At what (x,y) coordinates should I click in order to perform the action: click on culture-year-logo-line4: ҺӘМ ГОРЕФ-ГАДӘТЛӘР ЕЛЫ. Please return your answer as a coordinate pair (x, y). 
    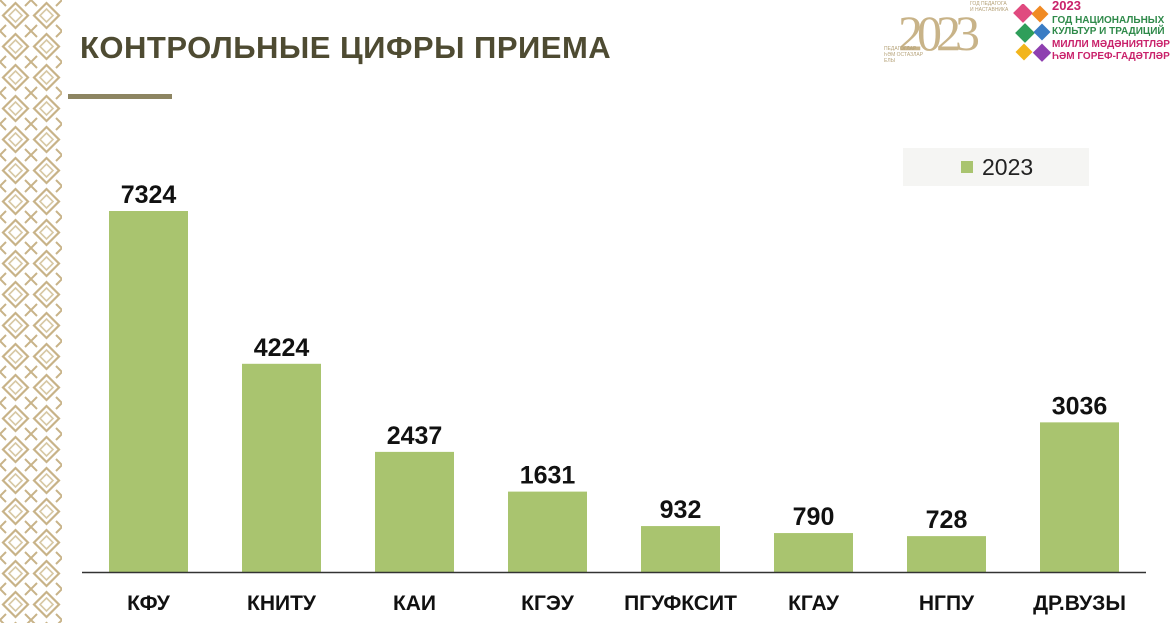
    Looking at the image, I should click on (1111, 56).